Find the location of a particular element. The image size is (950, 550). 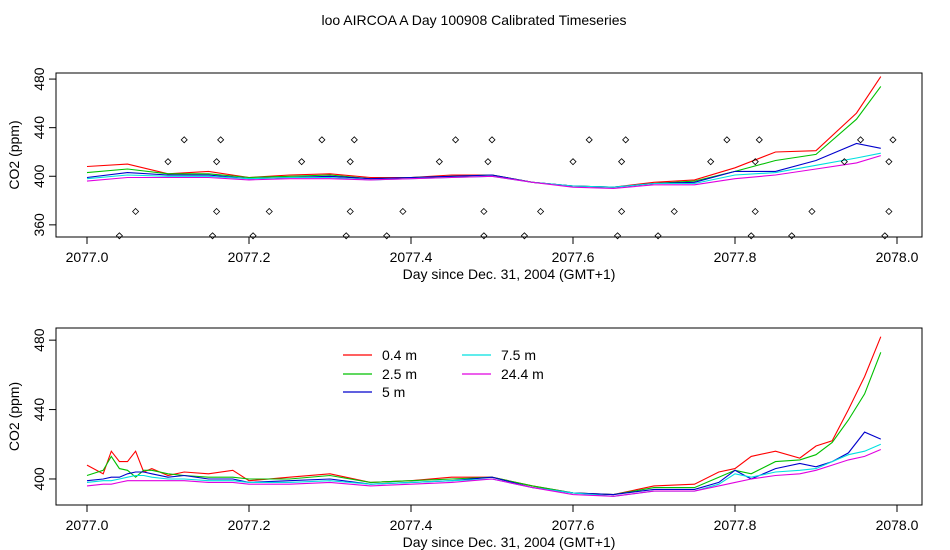

legend-label: 2.5 m is located at coordinates (399, 374).